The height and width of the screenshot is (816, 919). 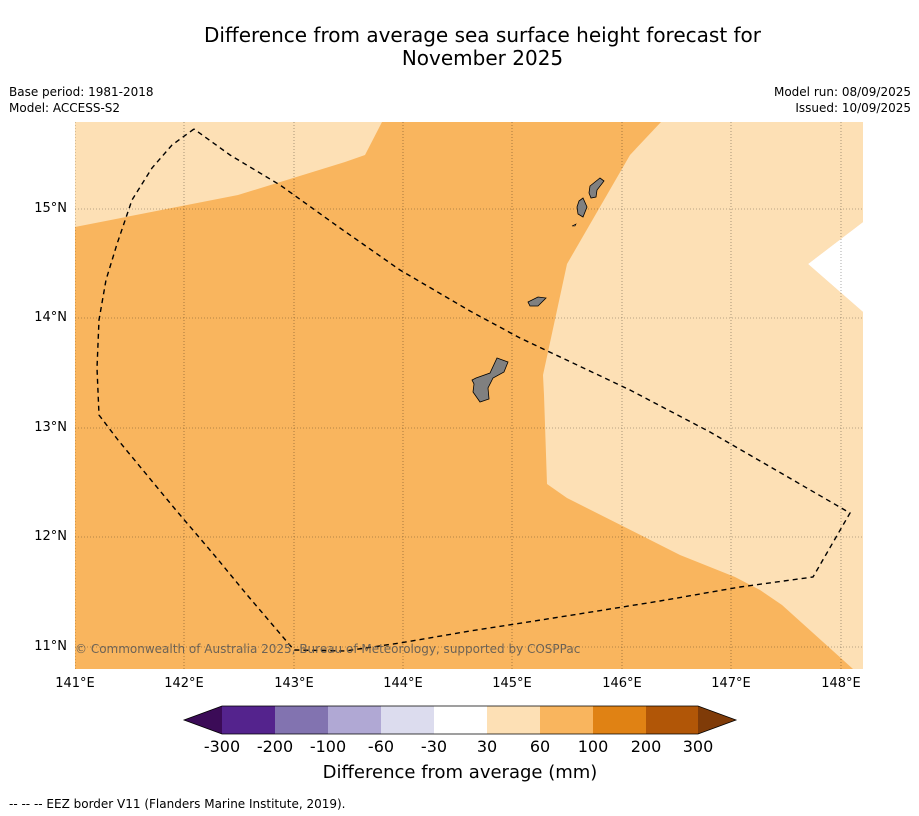 What do you see at coordinates (717, 720) in the screenshot?
I see `colorbar-extend-high` at bounding box center [717, 720].